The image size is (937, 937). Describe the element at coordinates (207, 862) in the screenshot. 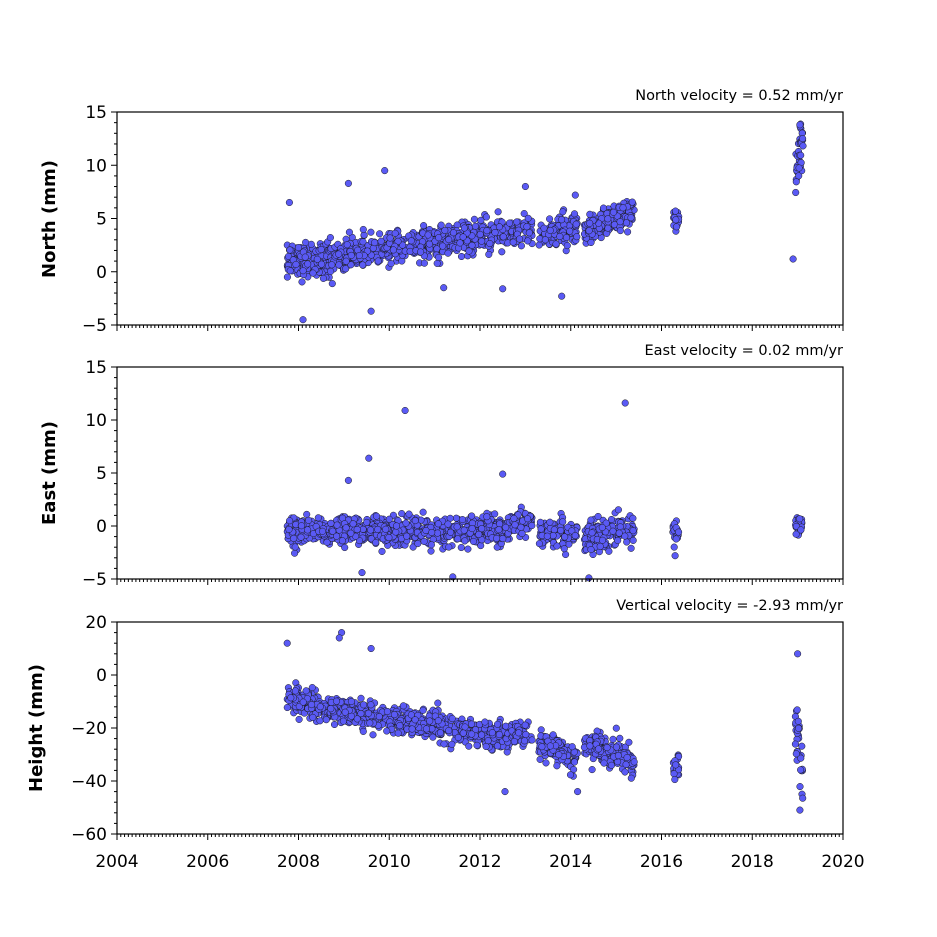

I see `x-tick-label: 2006` at that location.